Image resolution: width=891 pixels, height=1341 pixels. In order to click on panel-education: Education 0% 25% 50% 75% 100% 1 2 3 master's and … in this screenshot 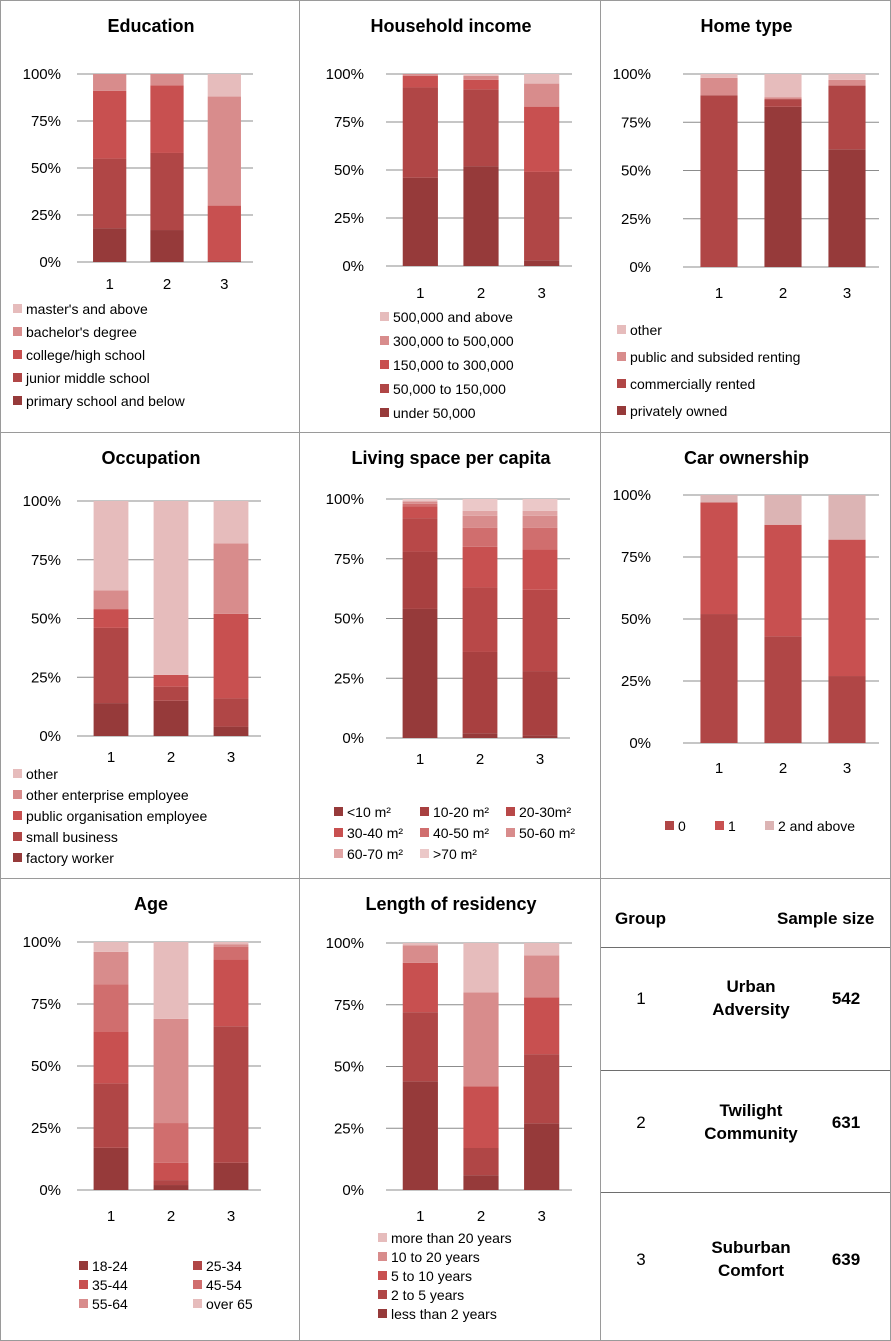, I will do `click(150, 216)`.